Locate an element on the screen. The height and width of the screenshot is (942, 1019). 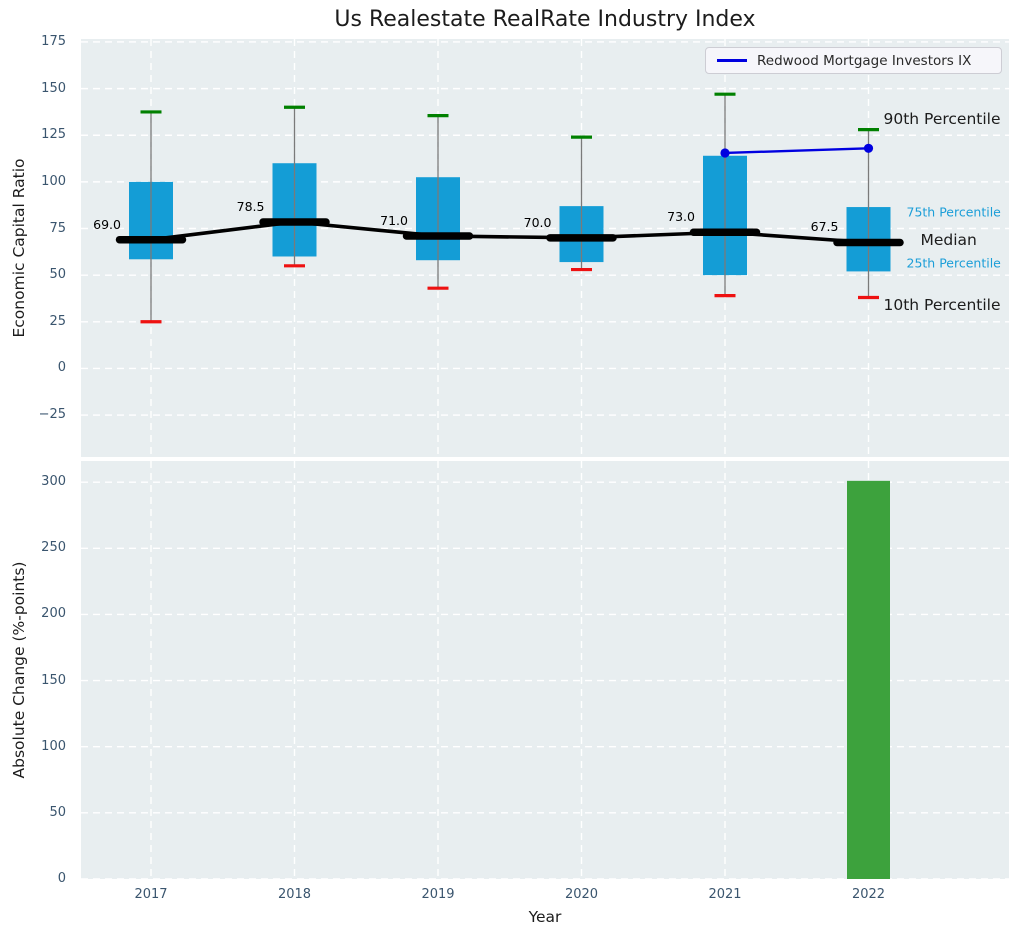
series-point-2022 is located at coordinates (868, 148).